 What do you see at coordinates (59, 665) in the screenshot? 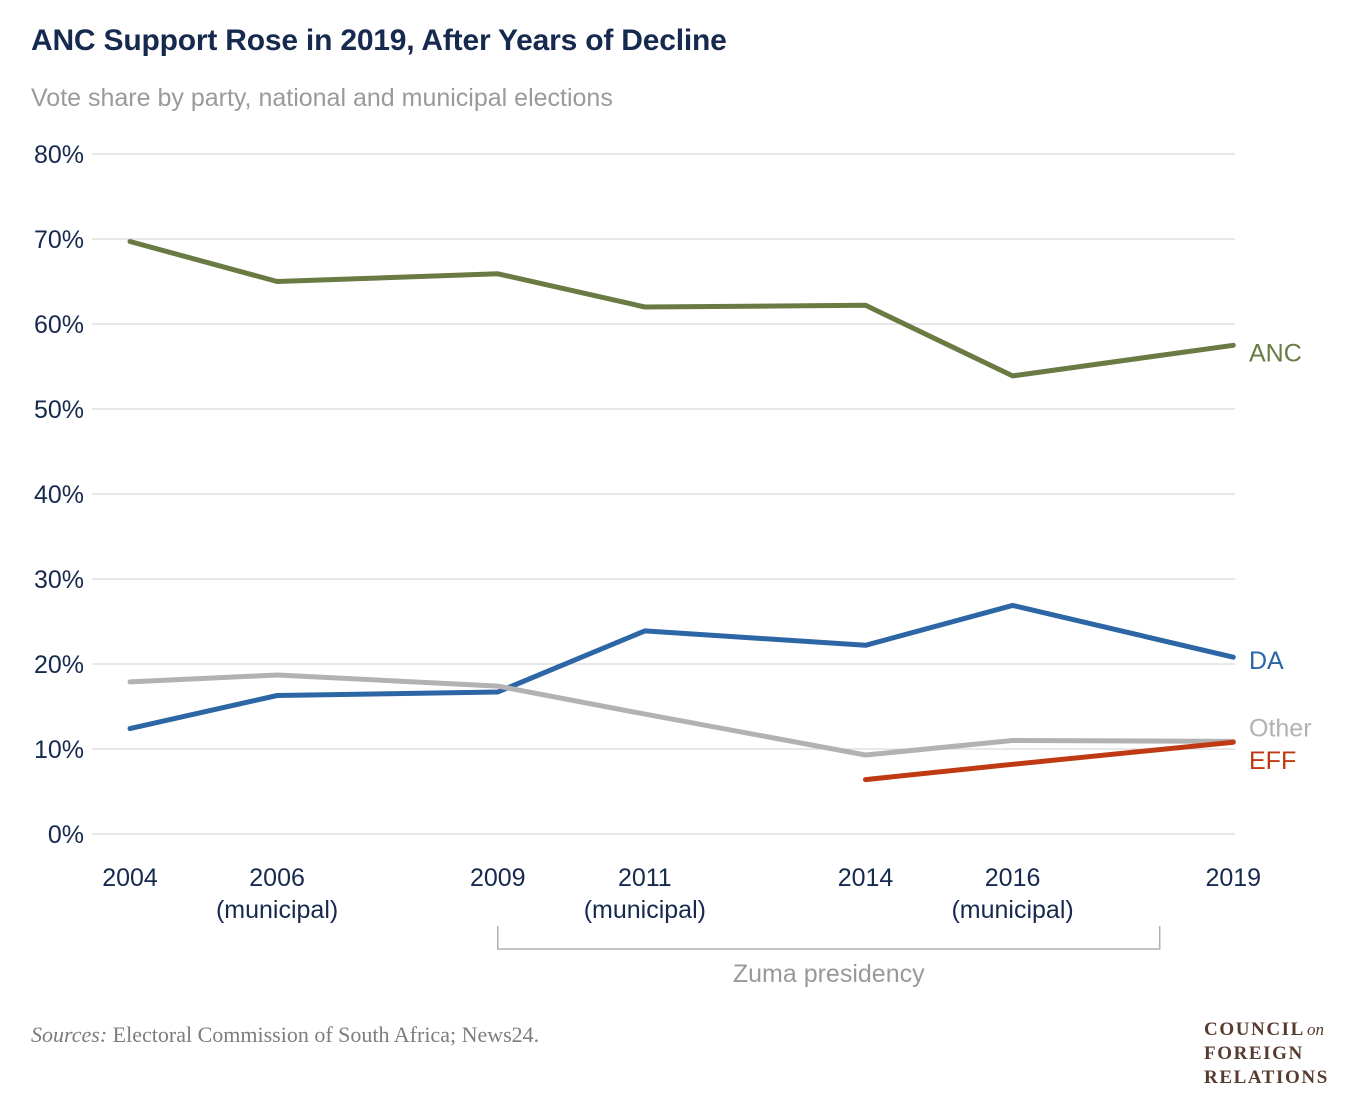
I see `y-axis-label-20: 20%` at bounding box center [59, 665].